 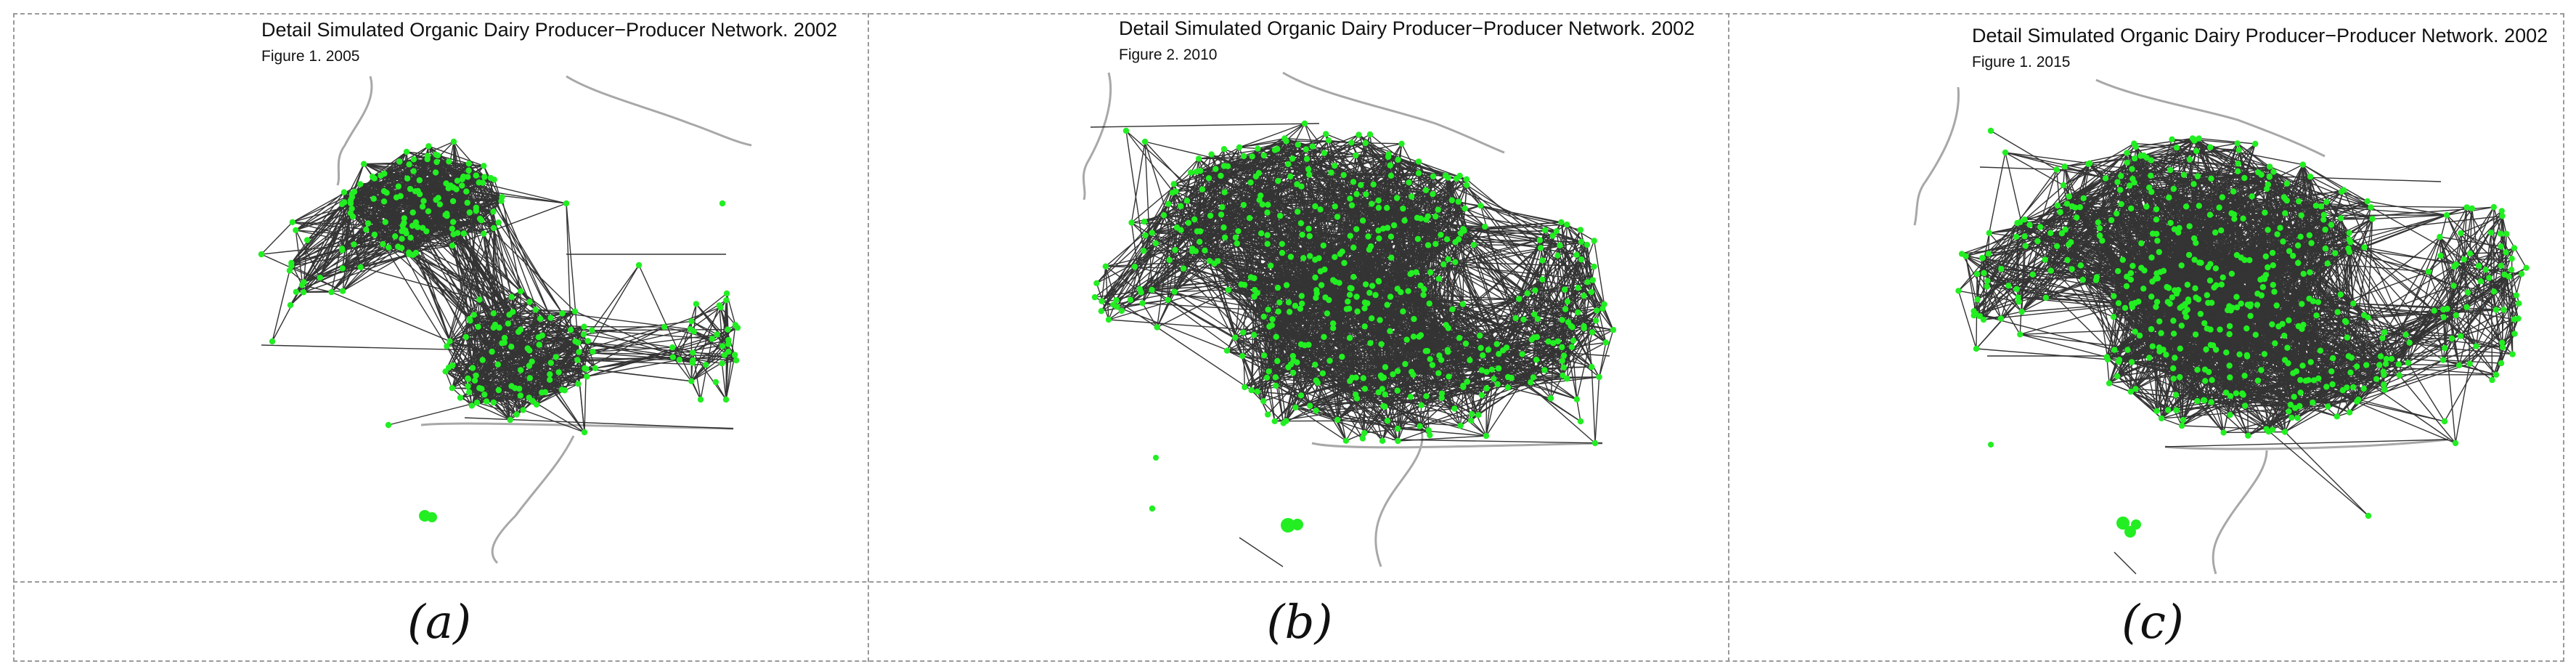 I want to click on caption-c: (c), so click(x=2152, y=622).